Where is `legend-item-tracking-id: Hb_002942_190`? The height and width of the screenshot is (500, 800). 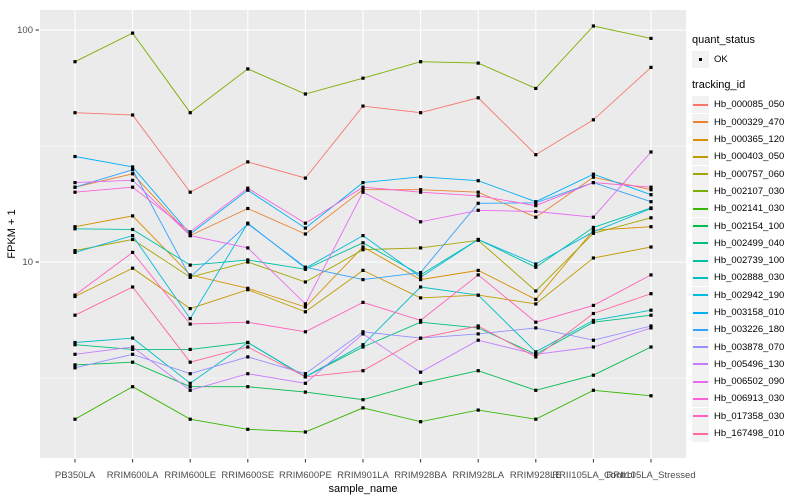
legend-item-tracking-id: Hb_002942_190 is located at coordinates (745, 295).